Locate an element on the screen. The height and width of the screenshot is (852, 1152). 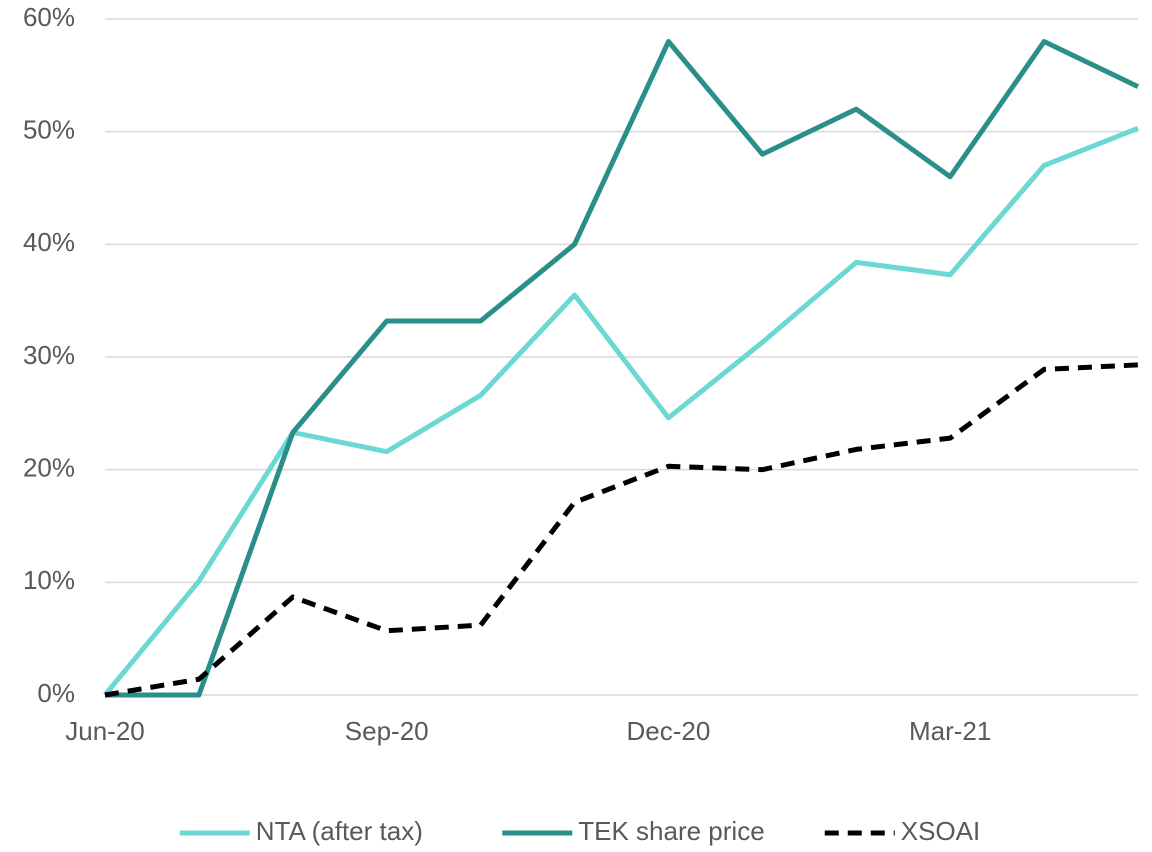
y-tick-label: 10% is located at coordinates (49, 580).